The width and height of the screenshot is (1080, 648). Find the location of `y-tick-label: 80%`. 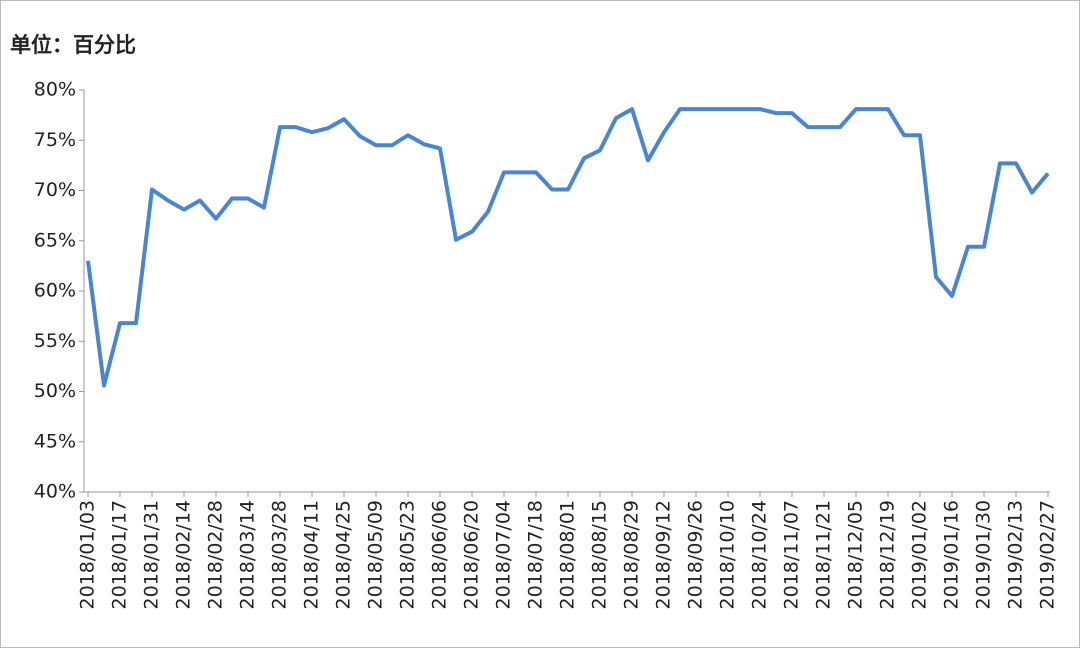

y-tick-label: 80% is located at coordinates (55, 90).